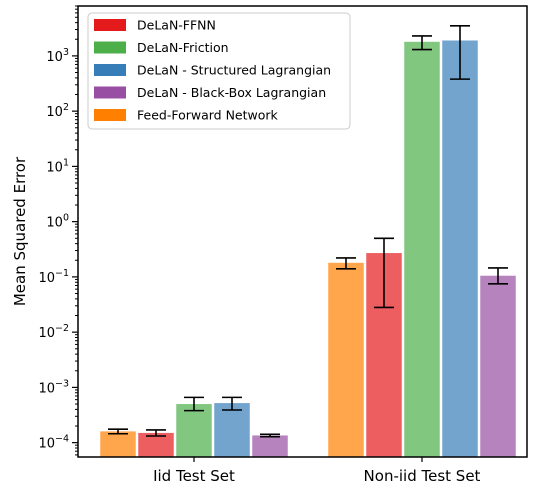 The height and width of the screenshot is (490, 550). I want to click on x-tick-label: Iid Test Set, so click(194, 476).